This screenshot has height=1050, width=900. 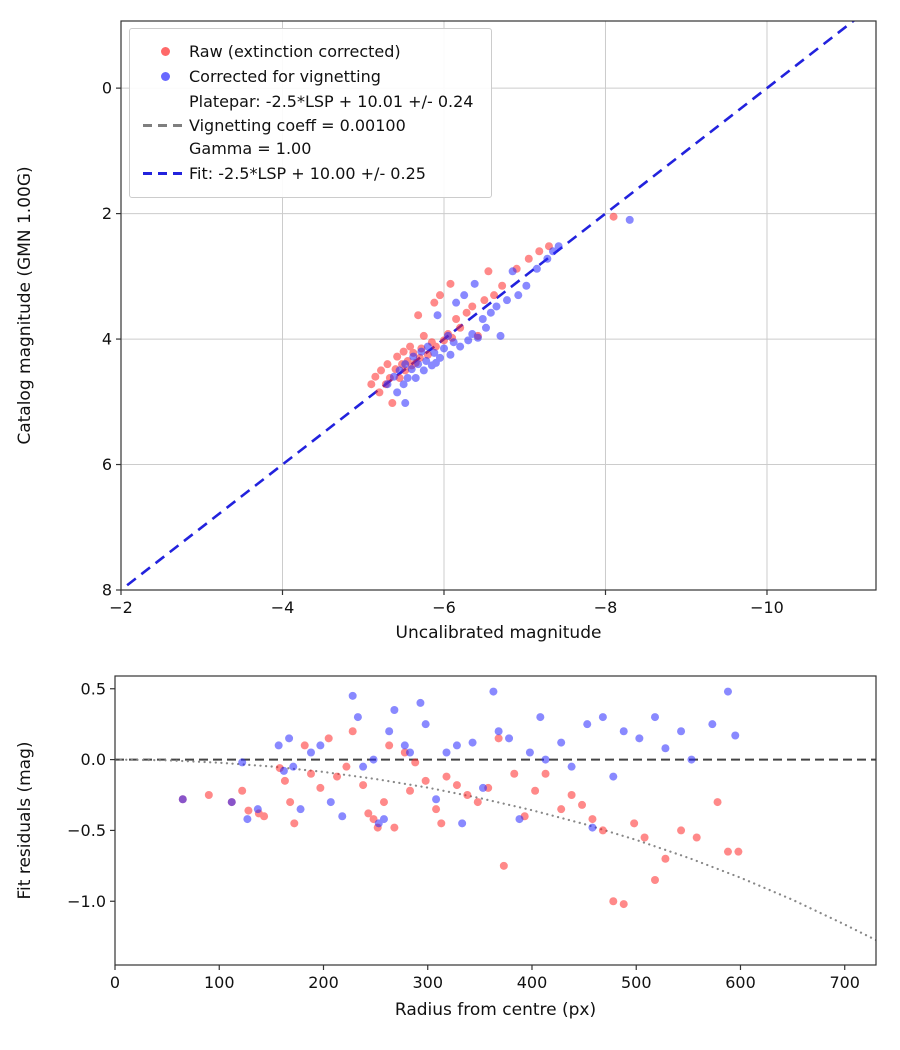 I want to click on legend-entry: Raw (extinction corrected), so click(x=307, y=51).